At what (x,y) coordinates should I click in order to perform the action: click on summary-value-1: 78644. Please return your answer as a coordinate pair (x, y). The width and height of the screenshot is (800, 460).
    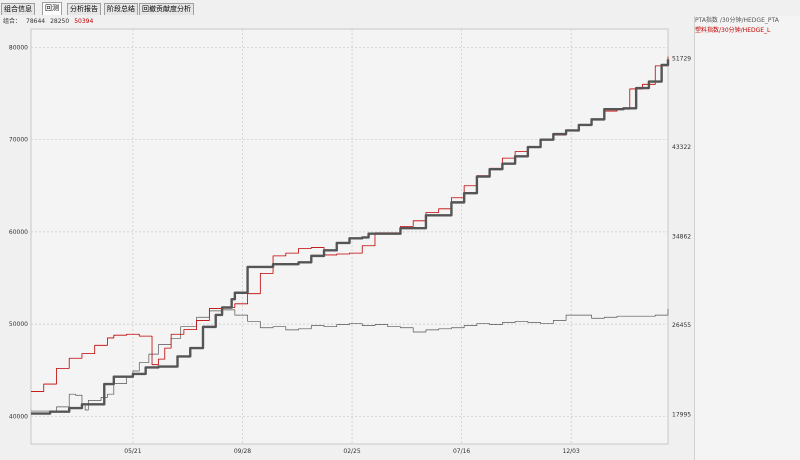
    Looking at the image, I should click on (36, 21).